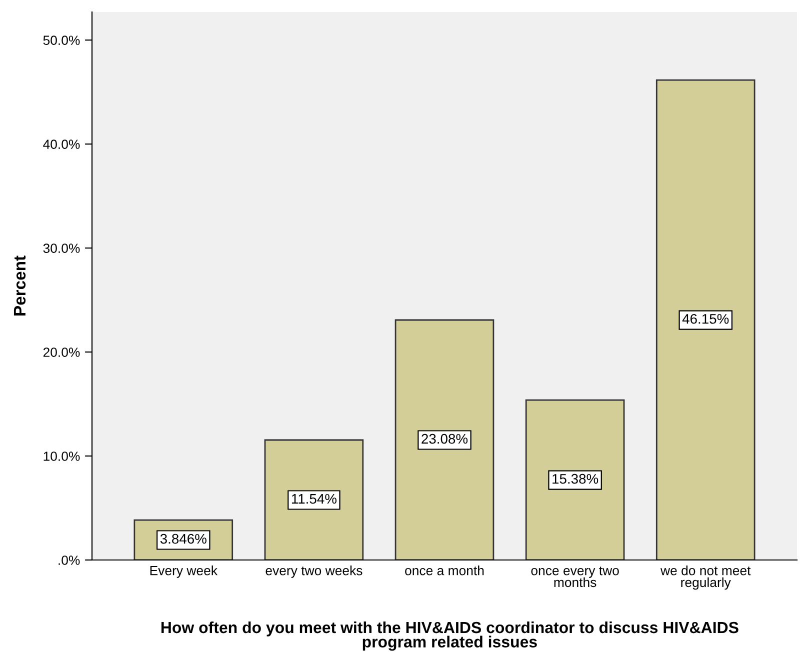 The width and height of the screenshot is (803, 654). Describe the element at coordinates (449, 636) in the screenshot. I see `x-axis-title: How often do you meet with the HIV&AIDS coordinator to discuss HIV&AIDS program related issues` at that location.